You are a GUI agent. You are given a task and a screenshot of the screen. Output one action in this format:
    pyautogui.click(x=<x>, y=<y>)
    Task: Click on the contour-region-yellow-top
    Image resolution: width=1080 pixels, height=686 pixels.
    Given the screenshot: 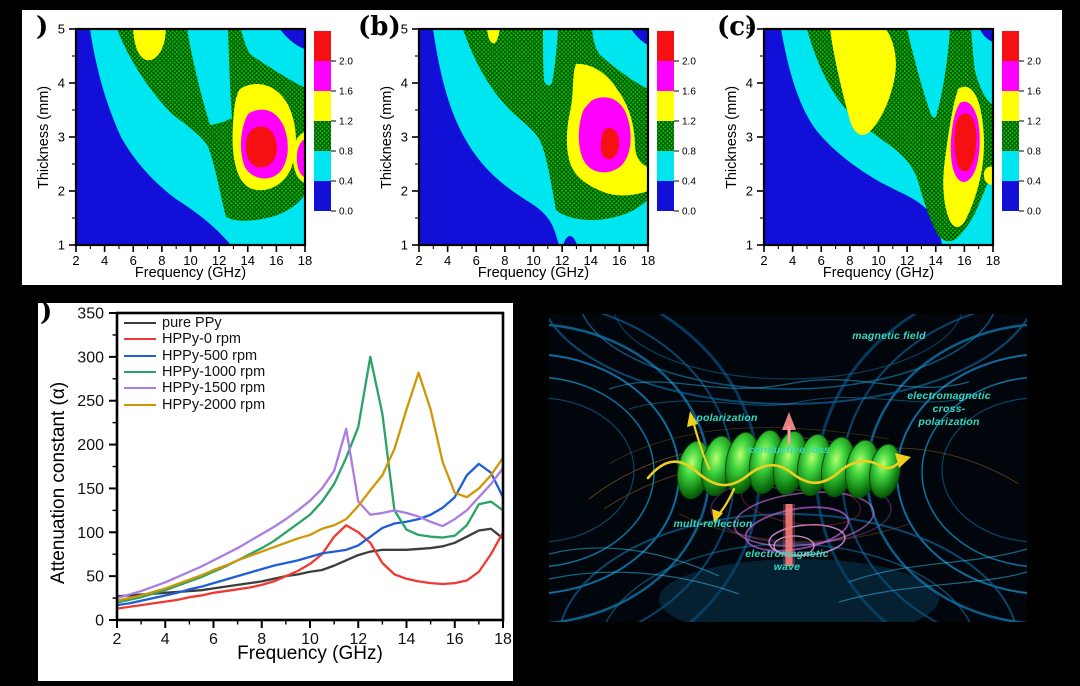 What is the action you would take?
    pyautogui.click(x=493, y=36)
    